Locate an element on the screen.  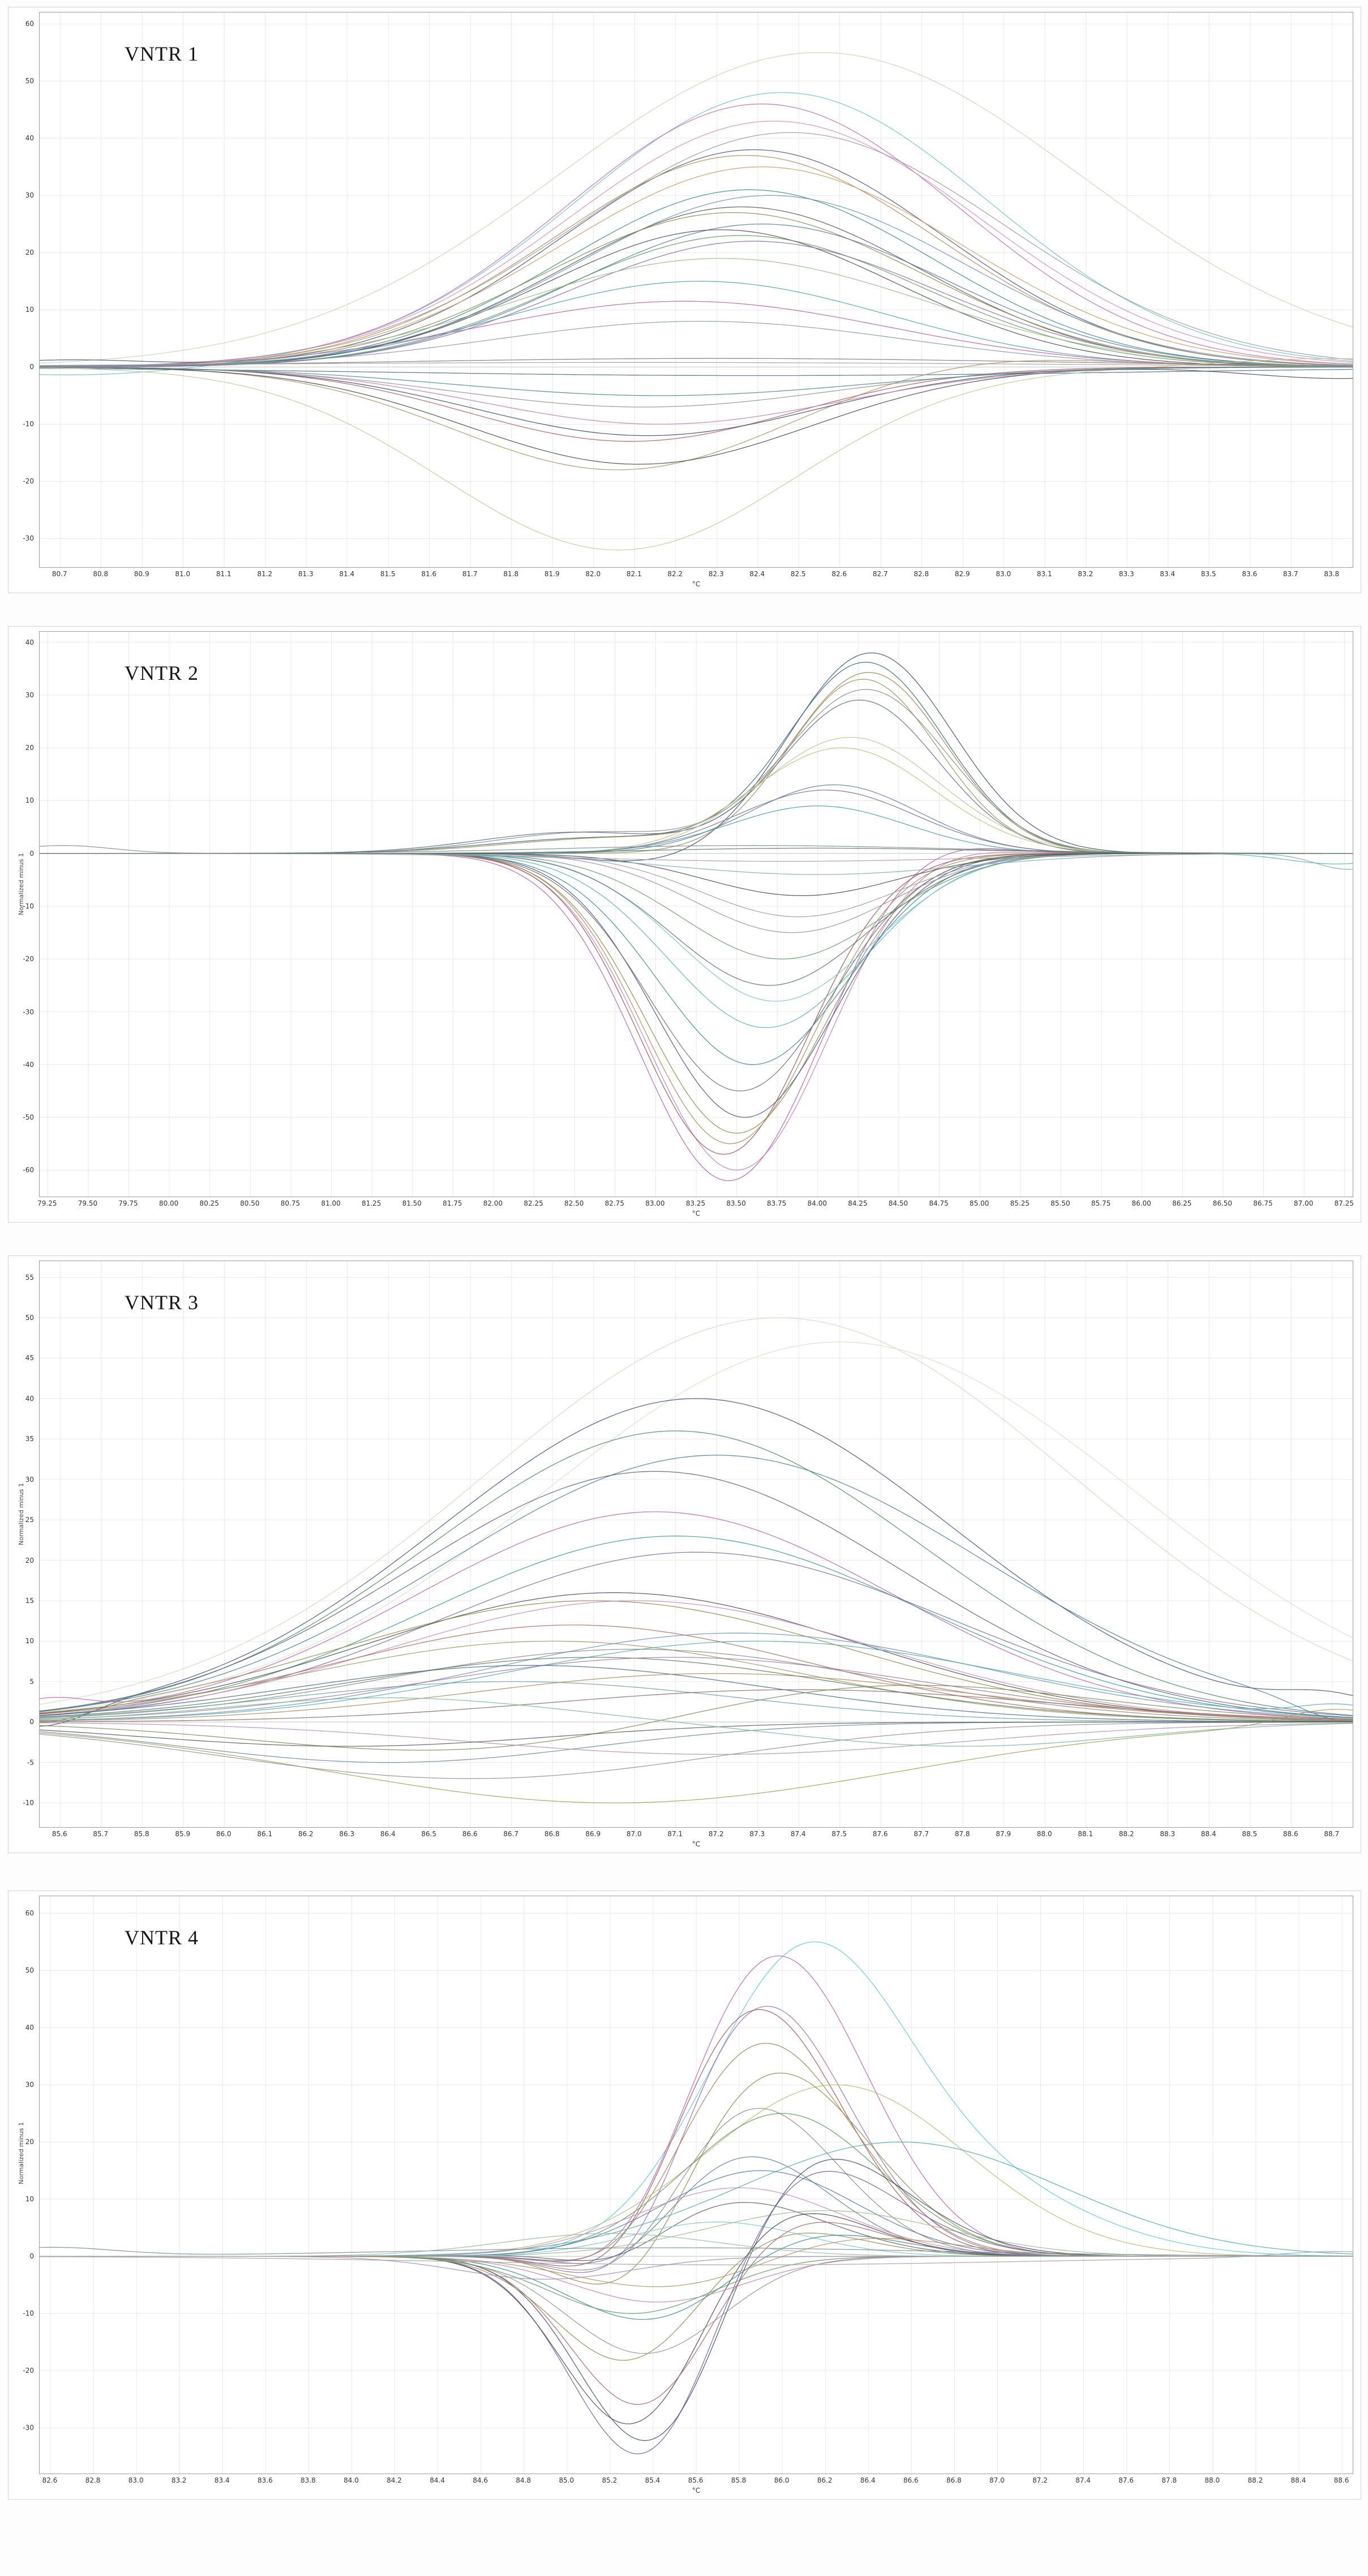
x-tick-label: 81.50 is located at coordinates (412, 1203).